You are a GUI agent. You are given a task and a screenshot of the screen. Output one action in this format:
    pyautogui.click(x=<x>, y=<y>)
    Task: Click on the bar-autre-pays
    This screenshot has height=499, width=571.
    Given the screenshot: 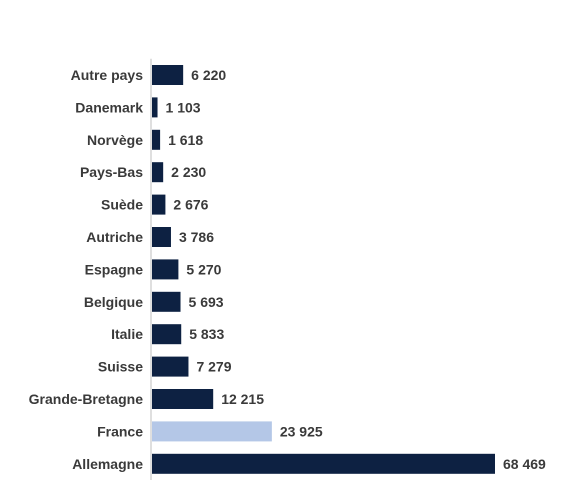 What is the action you would take?
    pyautogui.click(x=168, y=75)
    